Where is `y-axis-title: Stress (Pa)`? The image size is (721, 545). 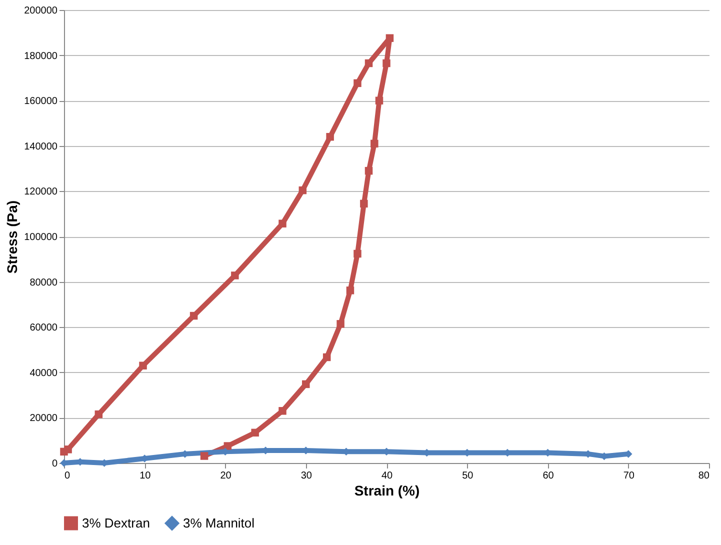 y-axis-title: Stress (Pa) is located at coordinates (12, 237).